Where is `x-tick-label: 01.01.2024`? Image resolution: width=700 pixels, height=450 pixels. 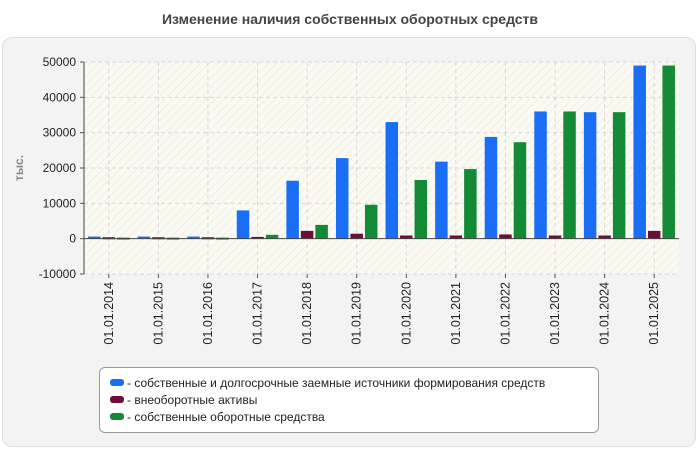
x-tick-label: 01.01.2024 is located at coordinates (605, 313).